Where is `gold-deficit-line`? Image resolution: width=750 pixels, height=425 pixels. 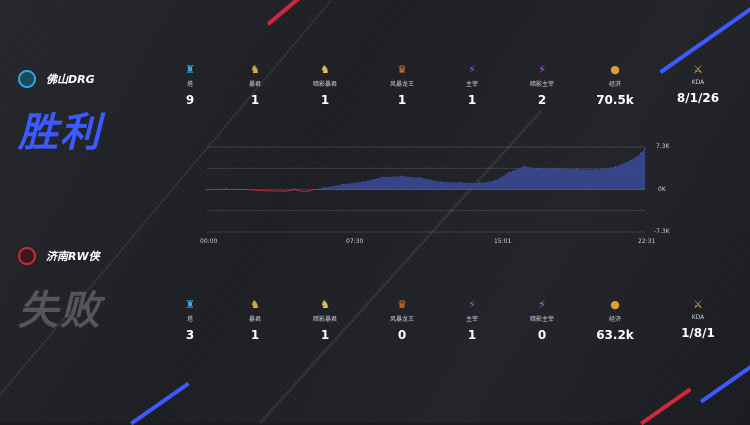
gold-deficit-line is located at coordinates (426, 190).